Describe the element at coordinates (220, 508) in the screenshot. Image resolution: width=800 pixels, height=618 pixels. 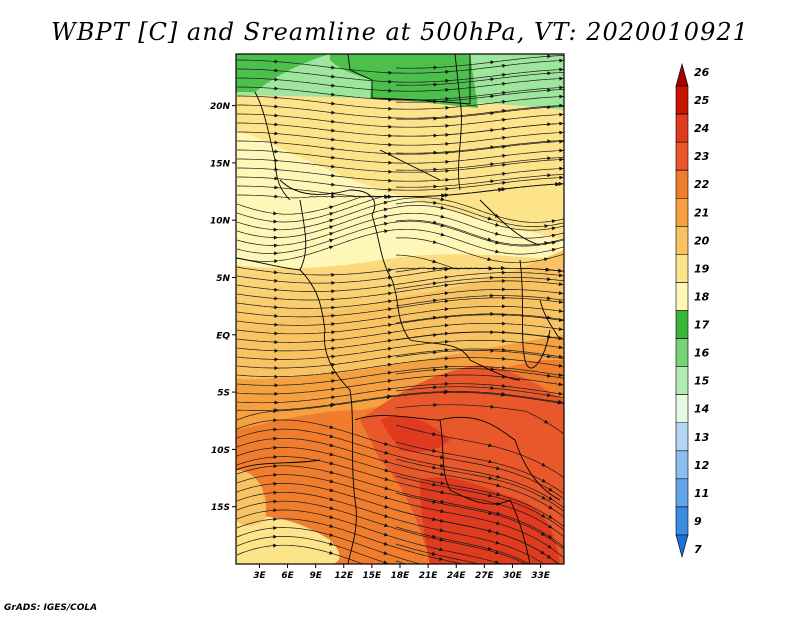
I see `lat-tick-label: 15S` at that location.